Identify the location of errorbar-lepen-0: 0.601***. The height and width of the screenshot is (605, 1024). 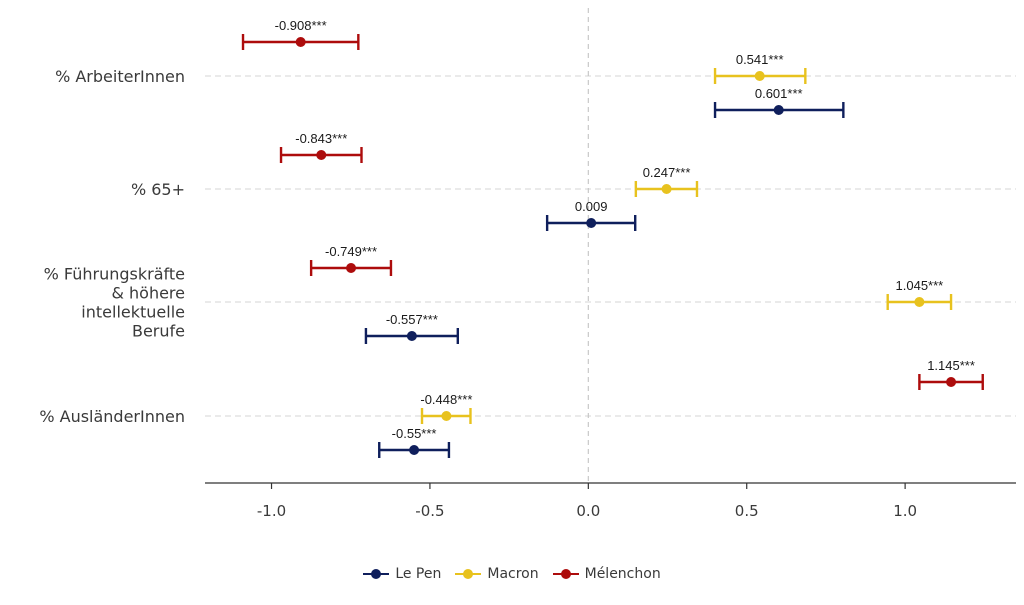
(779, 102).